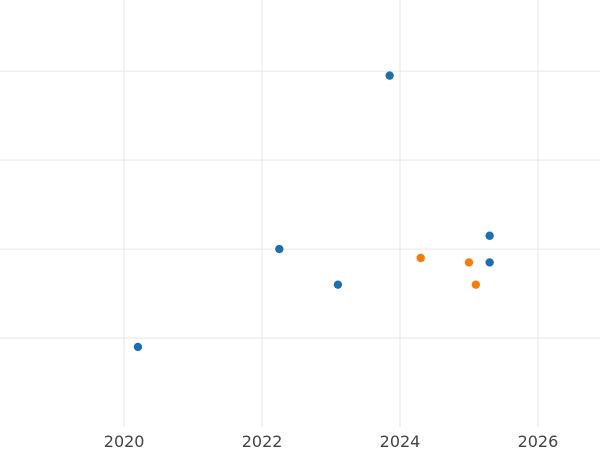 The image size is (600, 450). I want to click on x-tick-label-2: 2024, so click(400, 441).